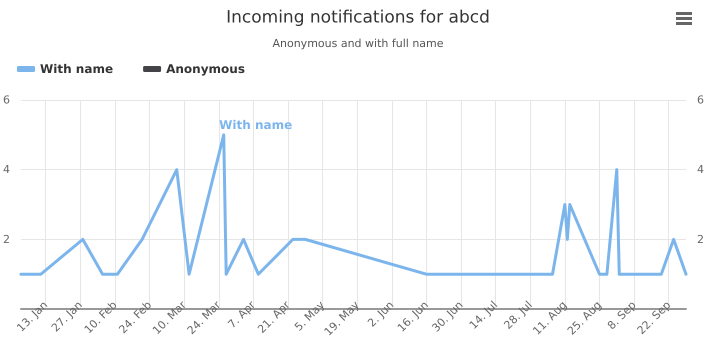  I want to click on y2-tick-label: 6, so click(700, 100).